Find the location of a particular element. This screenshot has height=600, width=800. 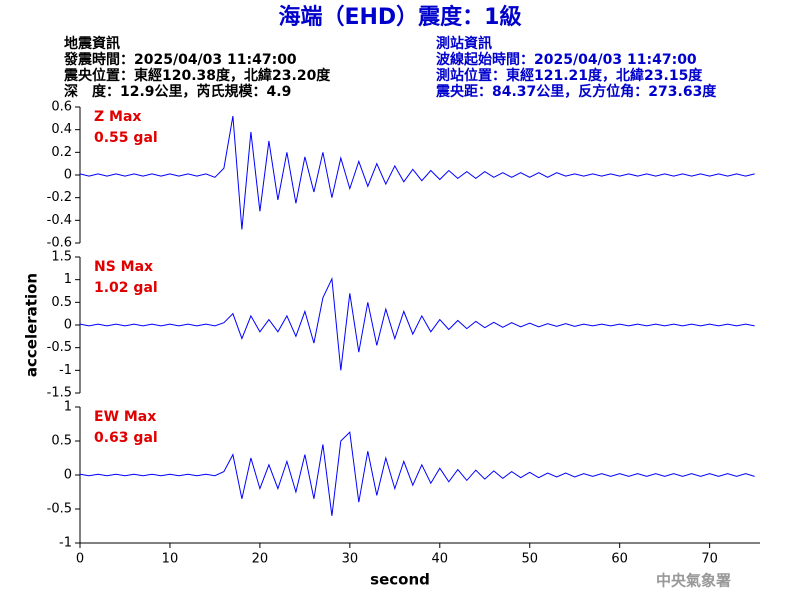

max-label: 1.02 gal is located at coordinates (126, 288).